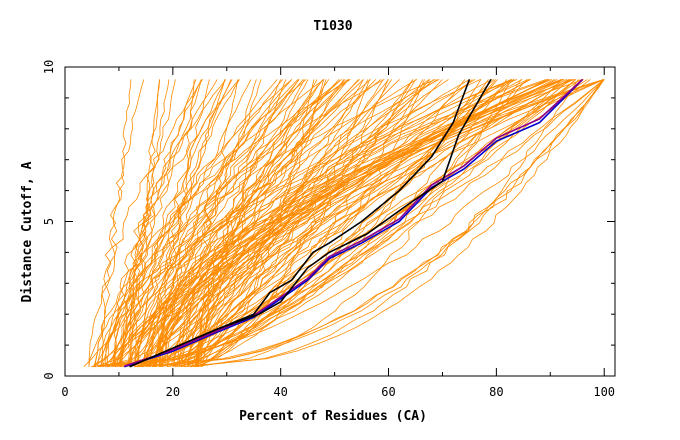 The image size is (680, 440). I want to click on y-tick-label: 0, so click(49, 375).